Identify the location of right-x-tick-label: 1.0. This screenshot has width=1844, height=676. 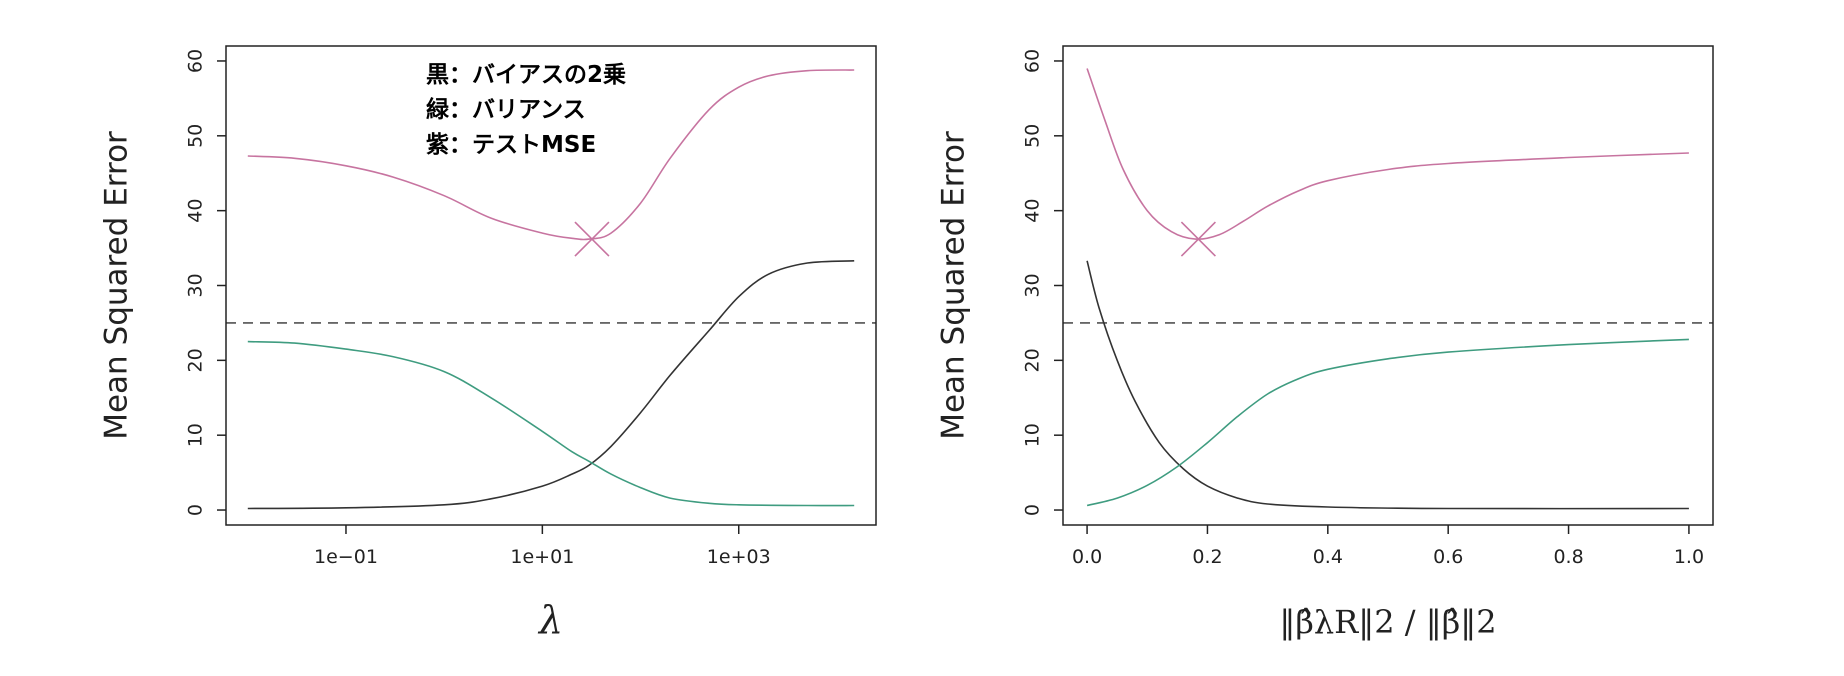
(1689, 557).